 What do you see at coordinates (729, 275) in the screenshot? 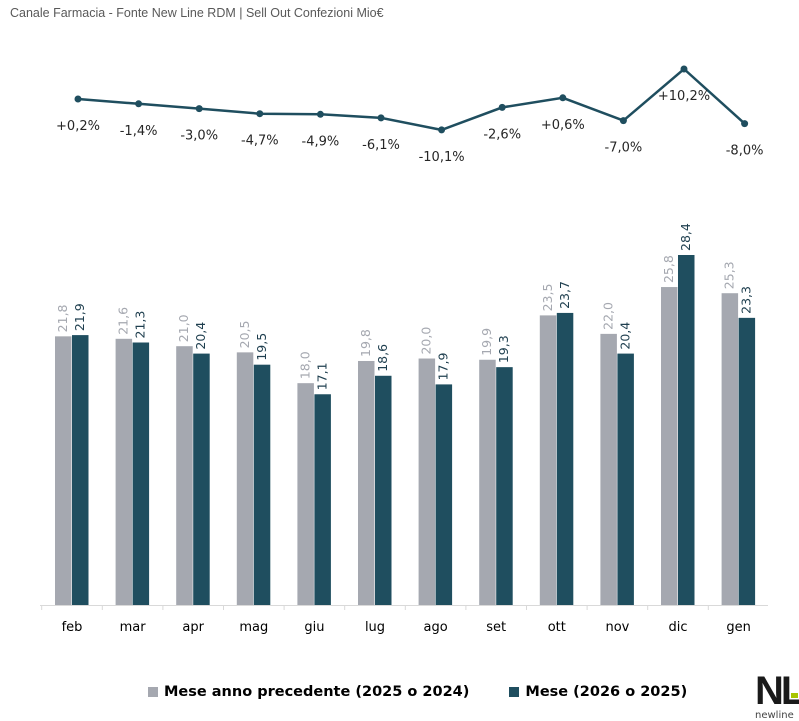
I see `data-label: 25,3` at bounding box center [729, 275].